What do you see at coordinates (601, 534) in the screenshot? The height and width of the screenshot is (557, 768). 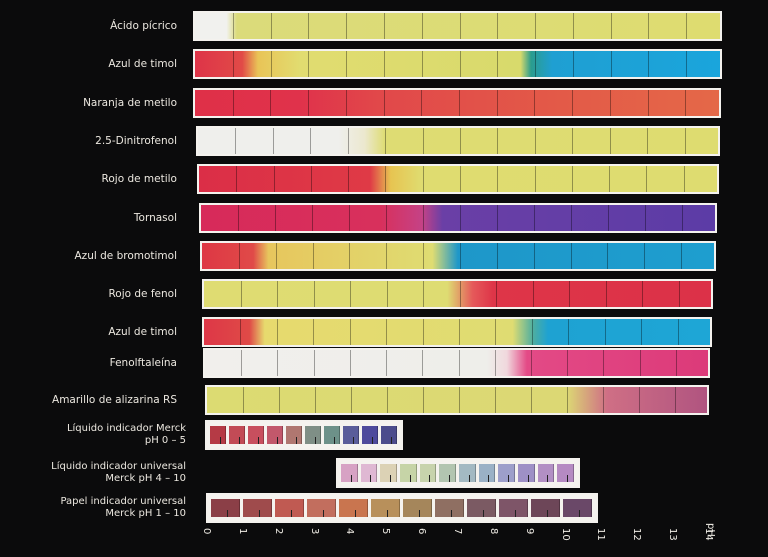 I see `ph-axis-number: 11` at bounding box center [601, 534].